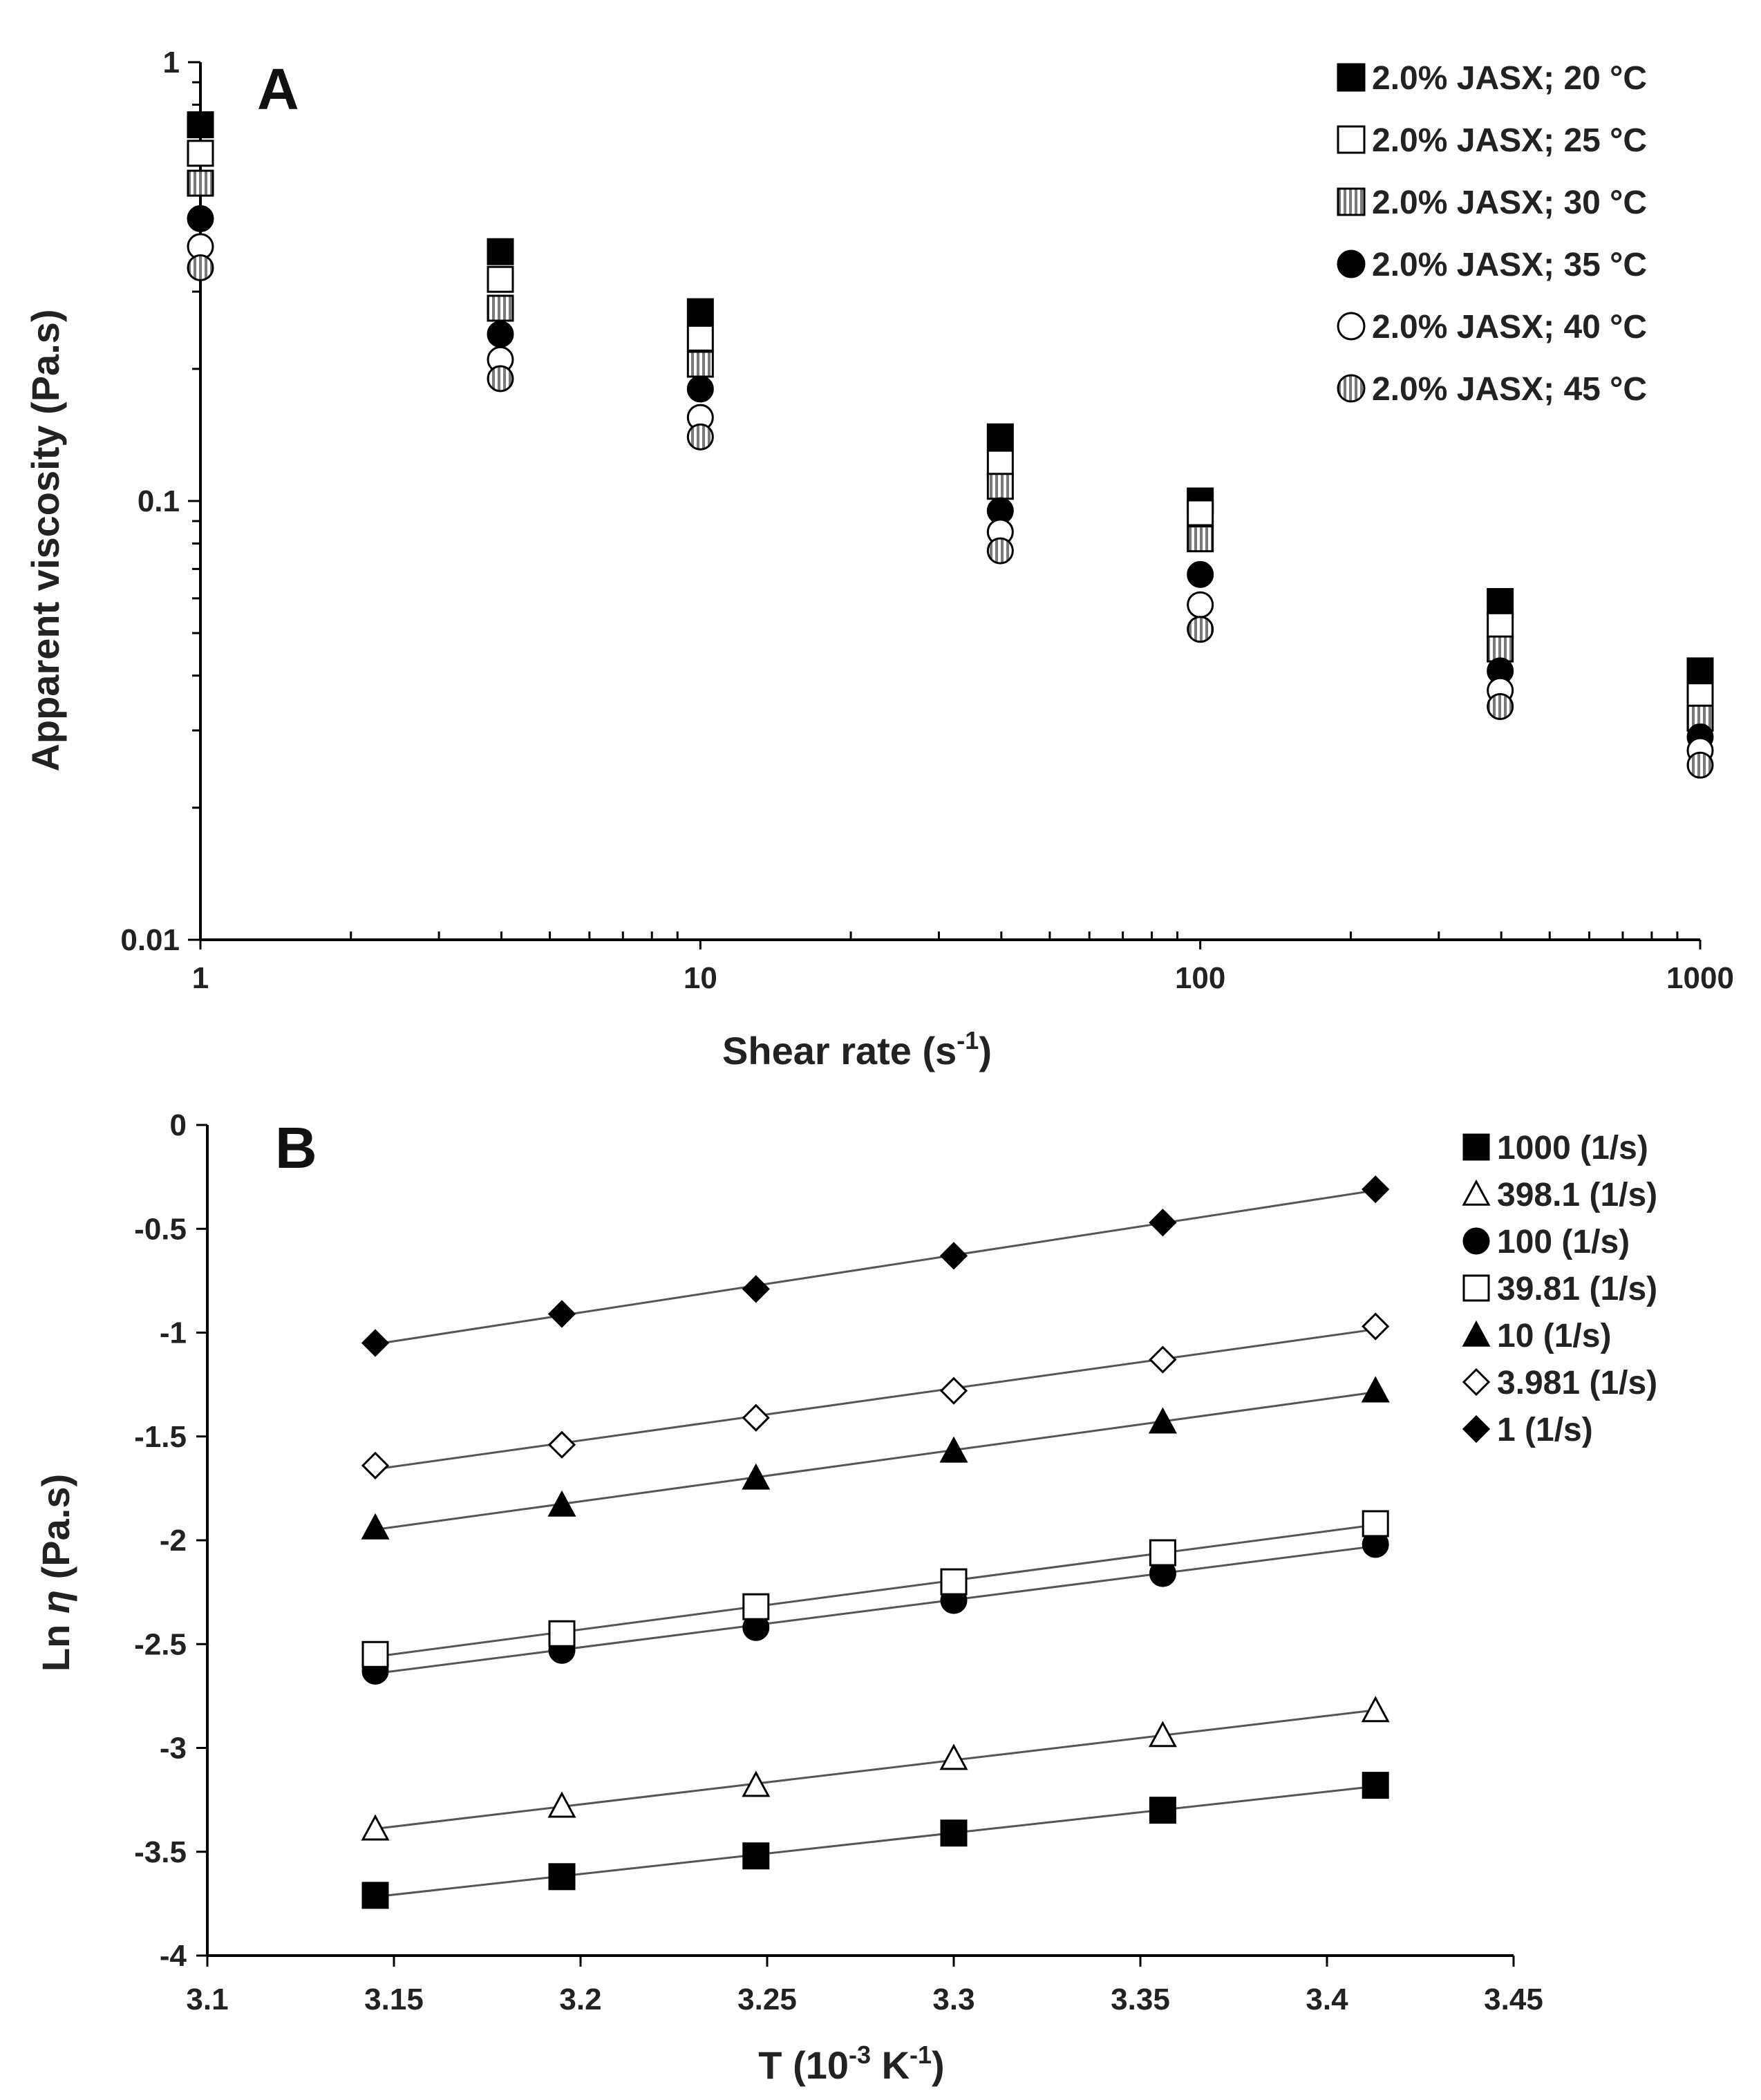  Describe the element at coordinates (150, 940) in the screenshot. I see `panel-a-y-tick-label: 0.01` at that location.